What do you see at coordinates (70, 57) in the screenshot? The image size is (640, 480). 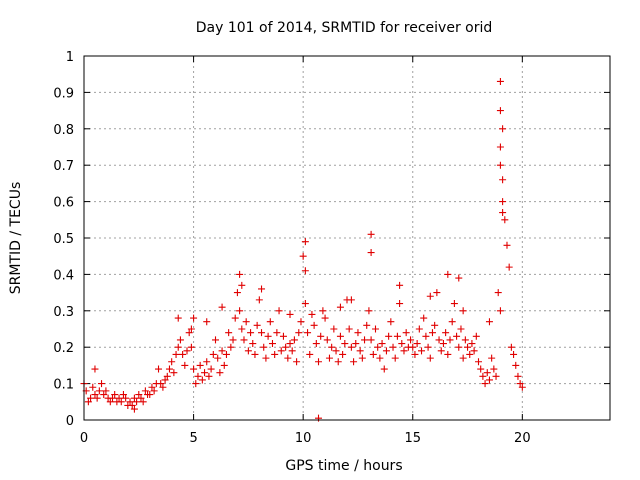 I see `y-tick-label: 1` at bounding box center [70, 57].